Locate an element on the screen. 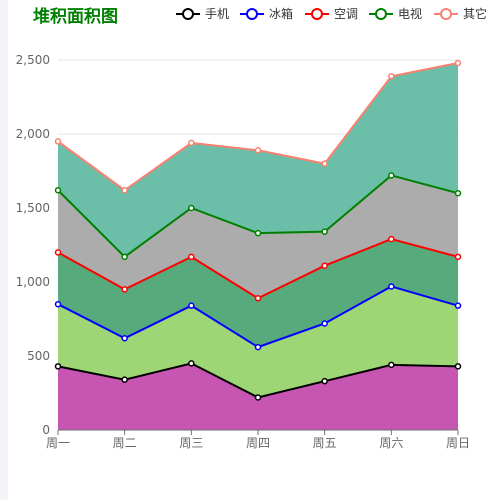  legend: 手机 冰箱 空调 电视 其它 is located at coordinates (331, 13).